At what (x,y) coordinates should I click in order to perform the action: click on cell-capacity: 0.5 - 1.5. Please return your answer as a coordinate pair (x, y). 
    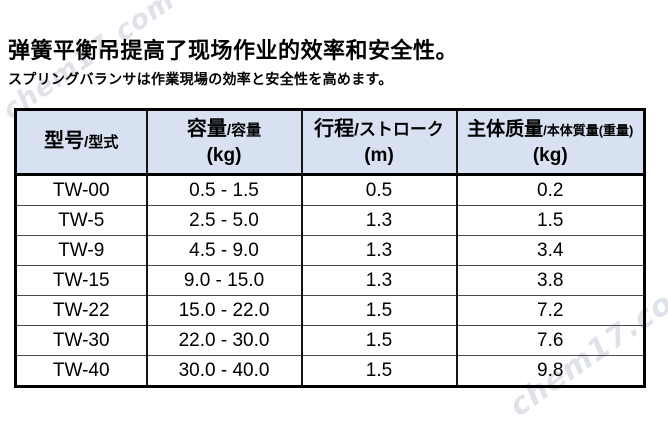
    Looking at the image, I should click on (223, 190).